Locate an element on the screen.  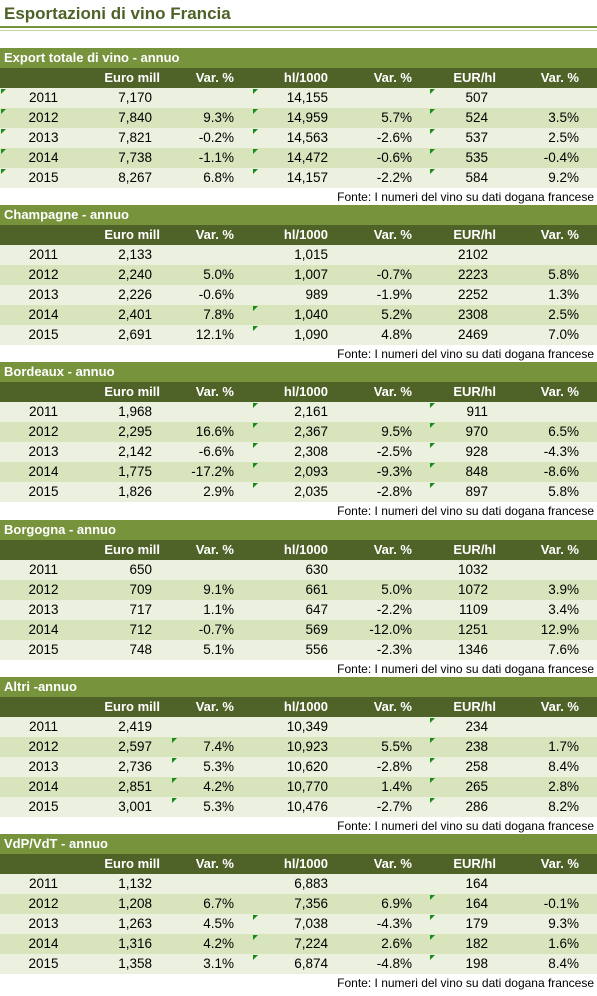
table-row: 2011 2,419 10,349 234 is located at coordinates (298, 727).